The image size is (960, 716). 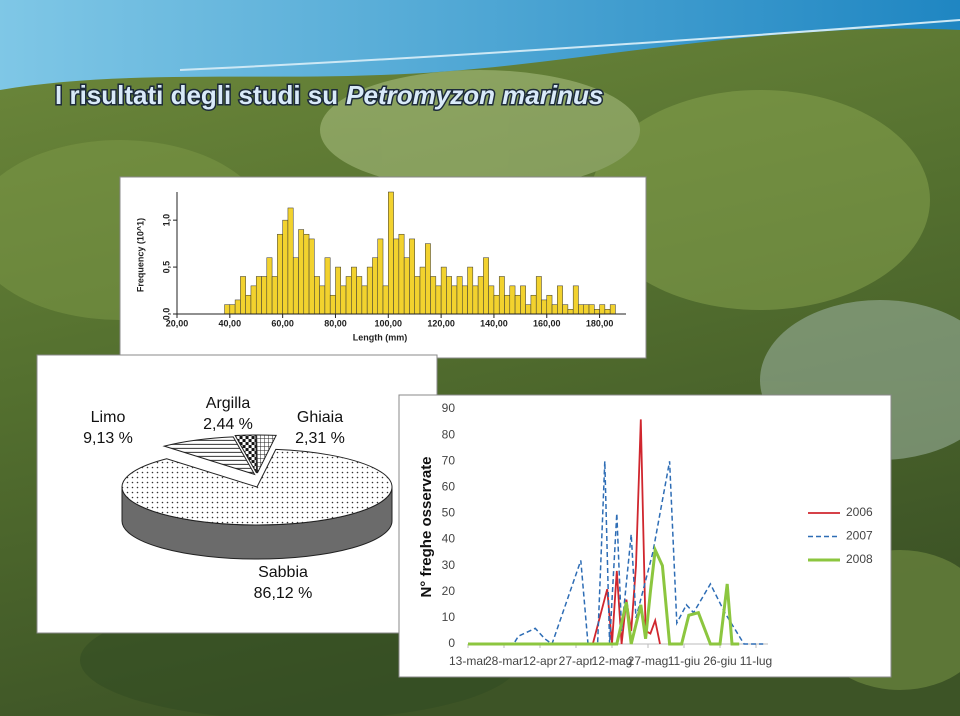 I want to click on title-text: I risultati degli studi su, so click(x=196, y=95).